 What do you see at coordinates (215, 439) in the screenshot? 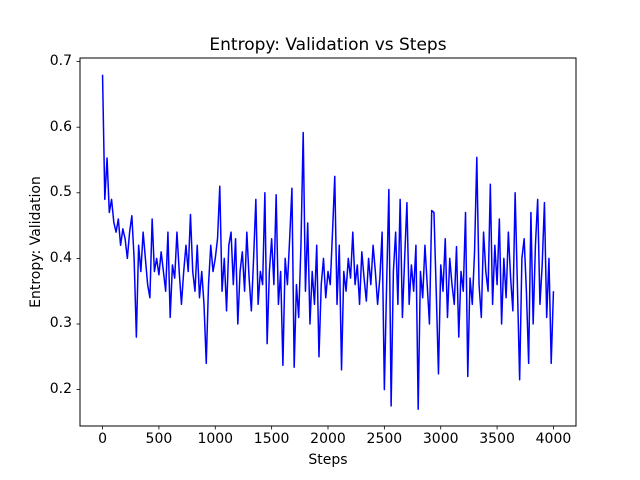
I see `x-tick-label: 1000` at bounding box center [215, 439].